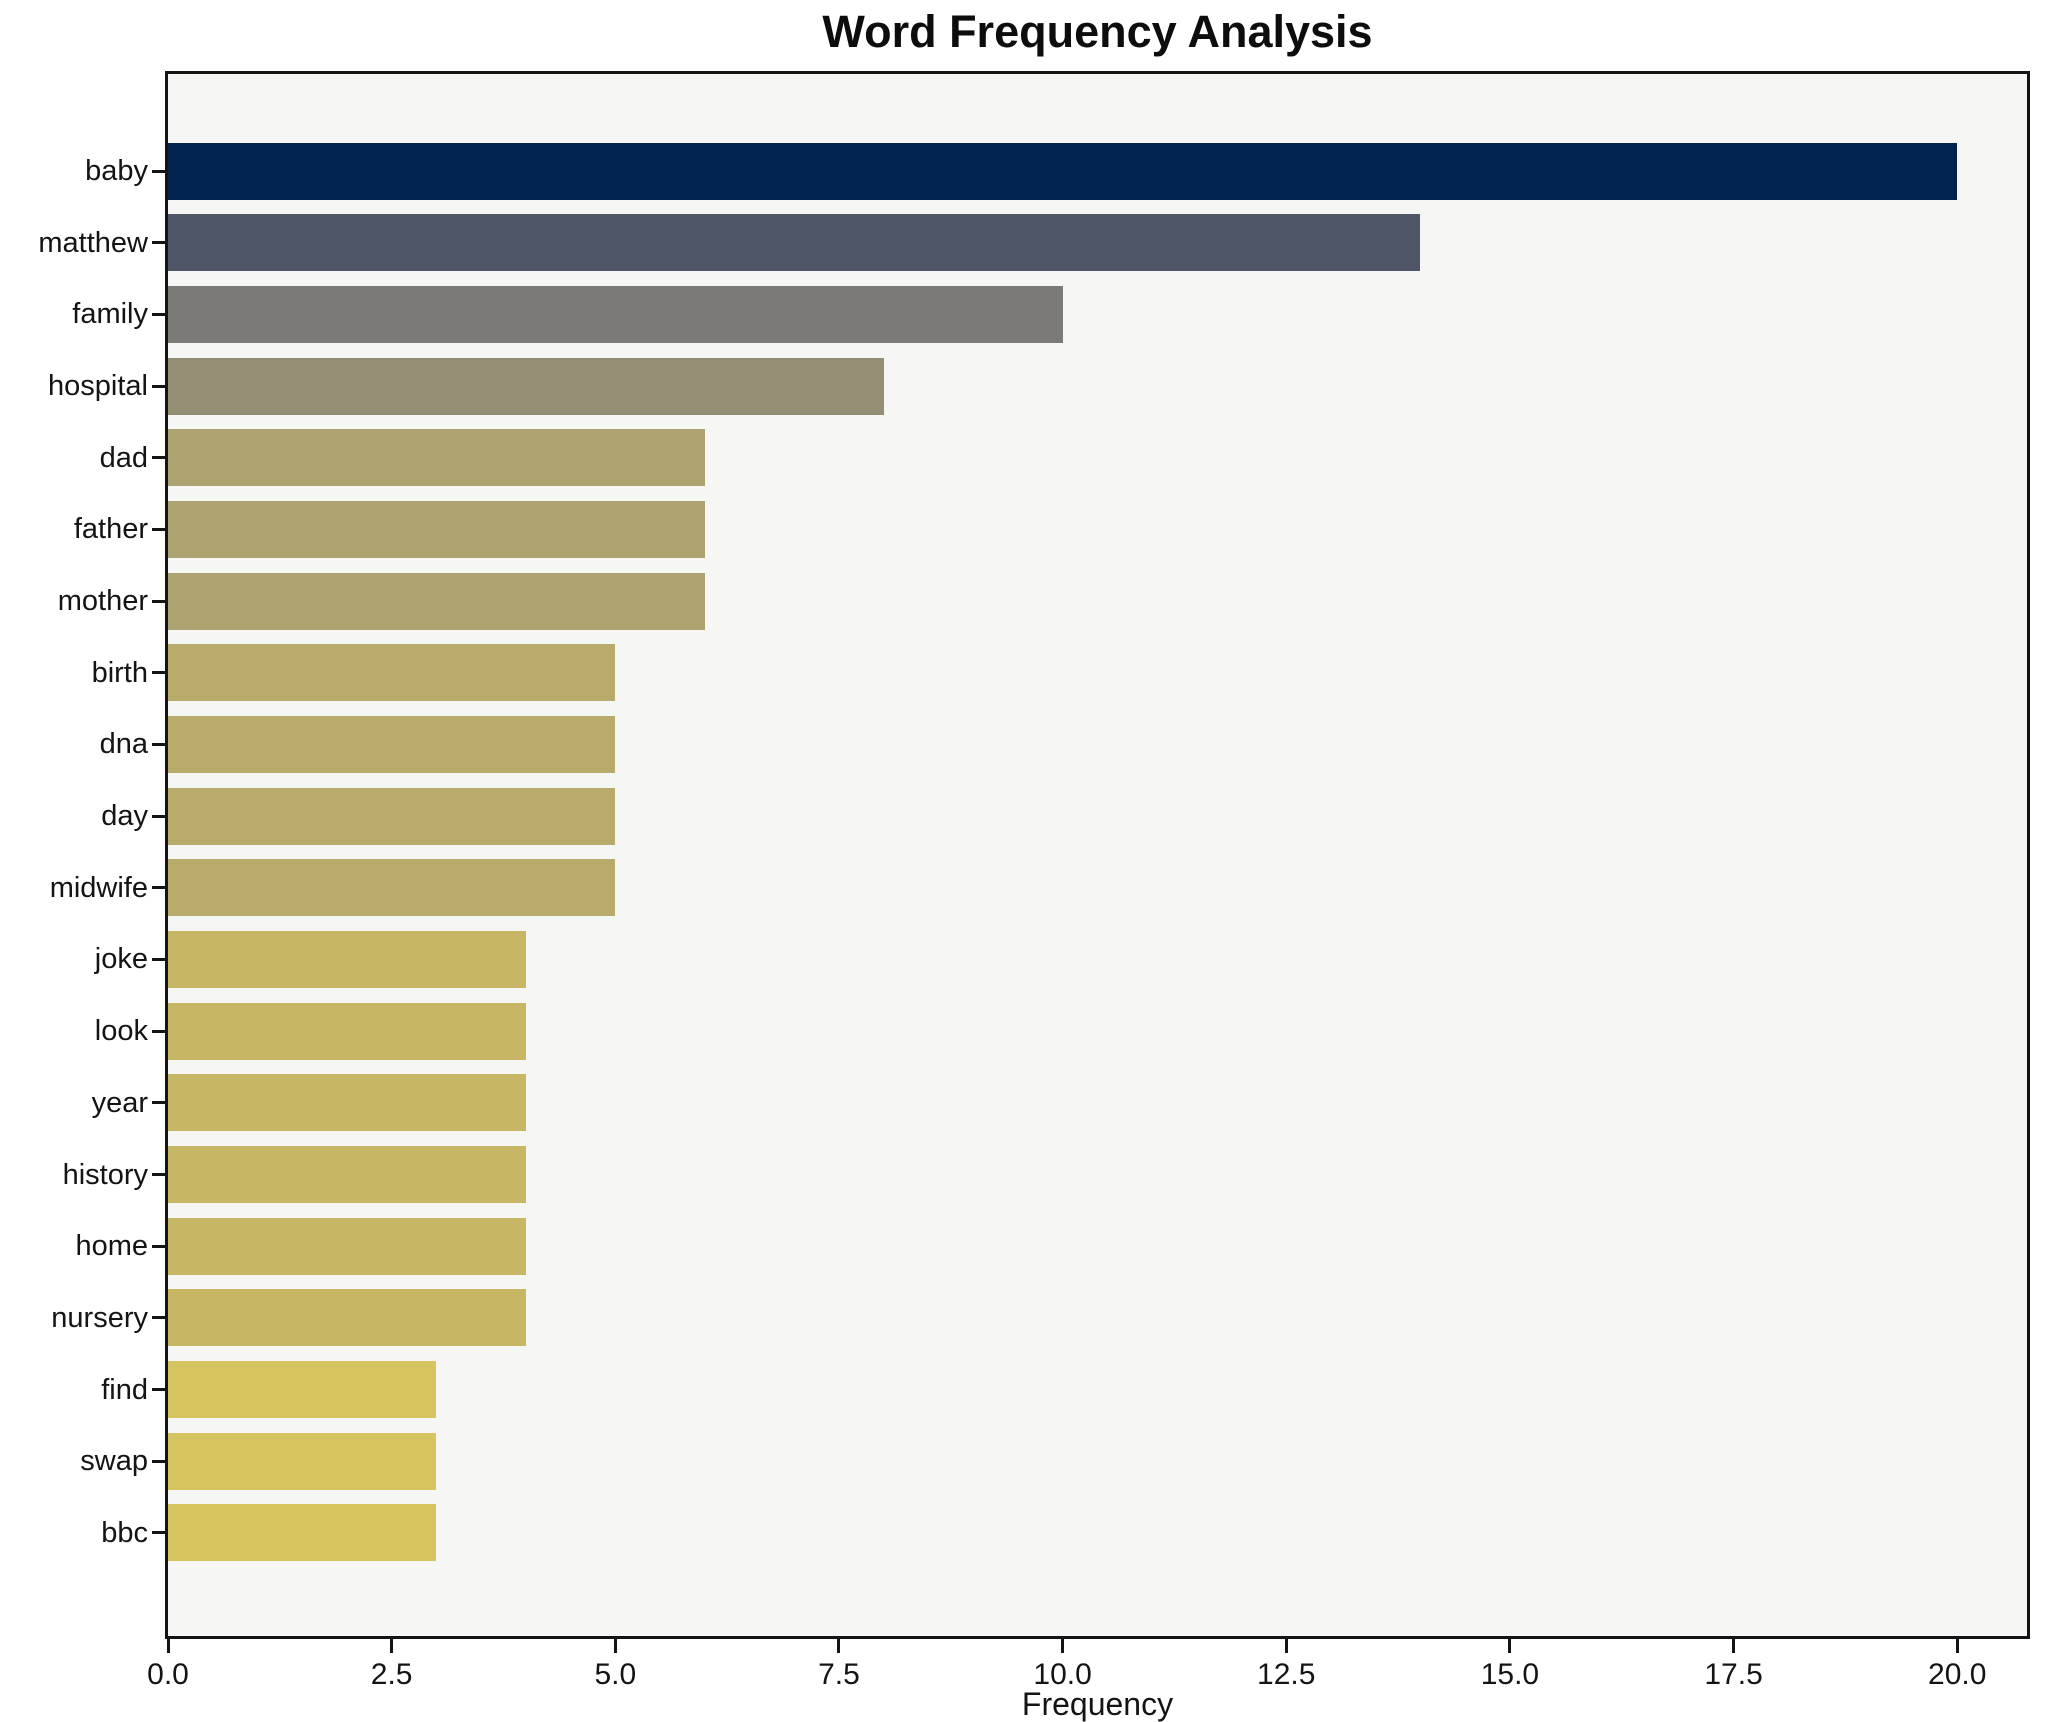 This screenshot has width=2045, height=1722. Describe the element at coordinates (1063, 171) in the screenshot. I see `bar-baby` at that location.